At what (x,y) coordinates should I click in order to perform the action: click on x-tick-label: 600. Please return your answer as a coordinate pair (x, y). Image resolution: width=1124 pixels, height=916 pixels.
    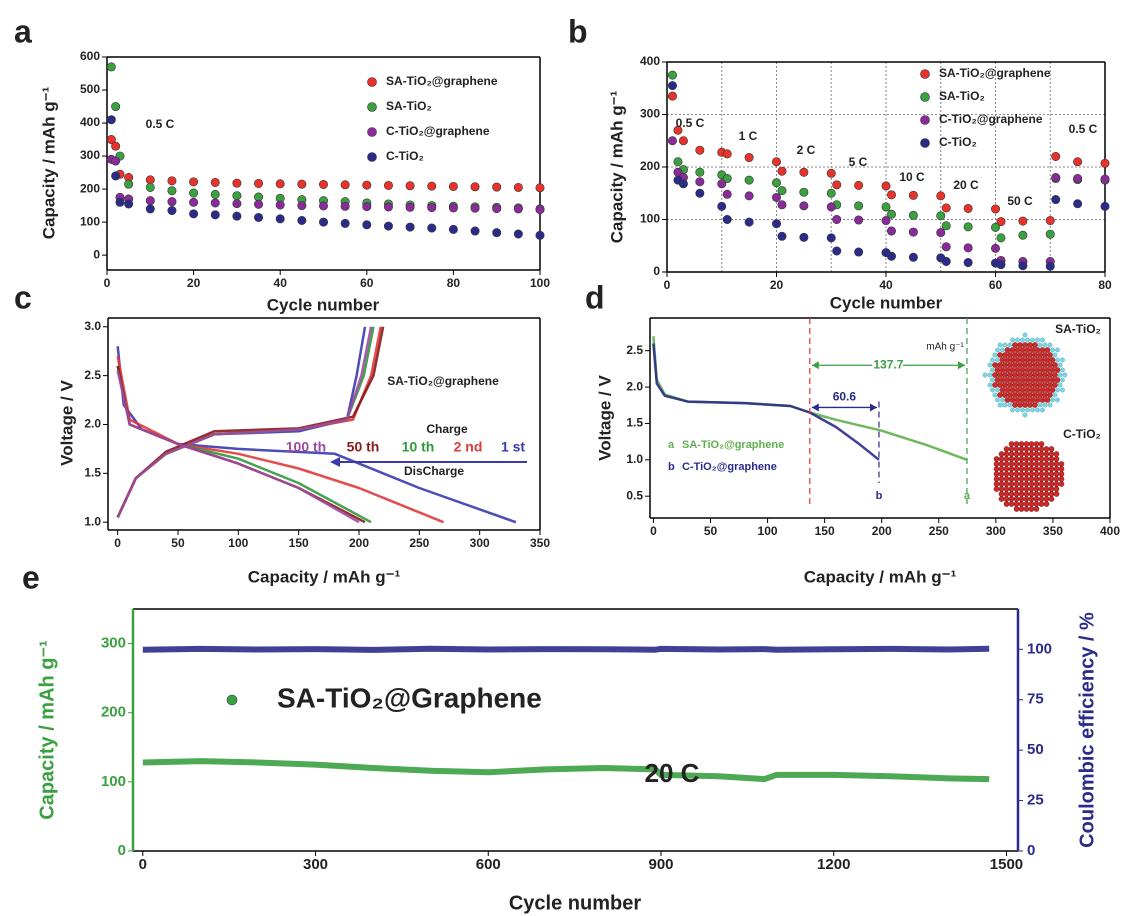
    Looking at the image, I should click on (488, 864).